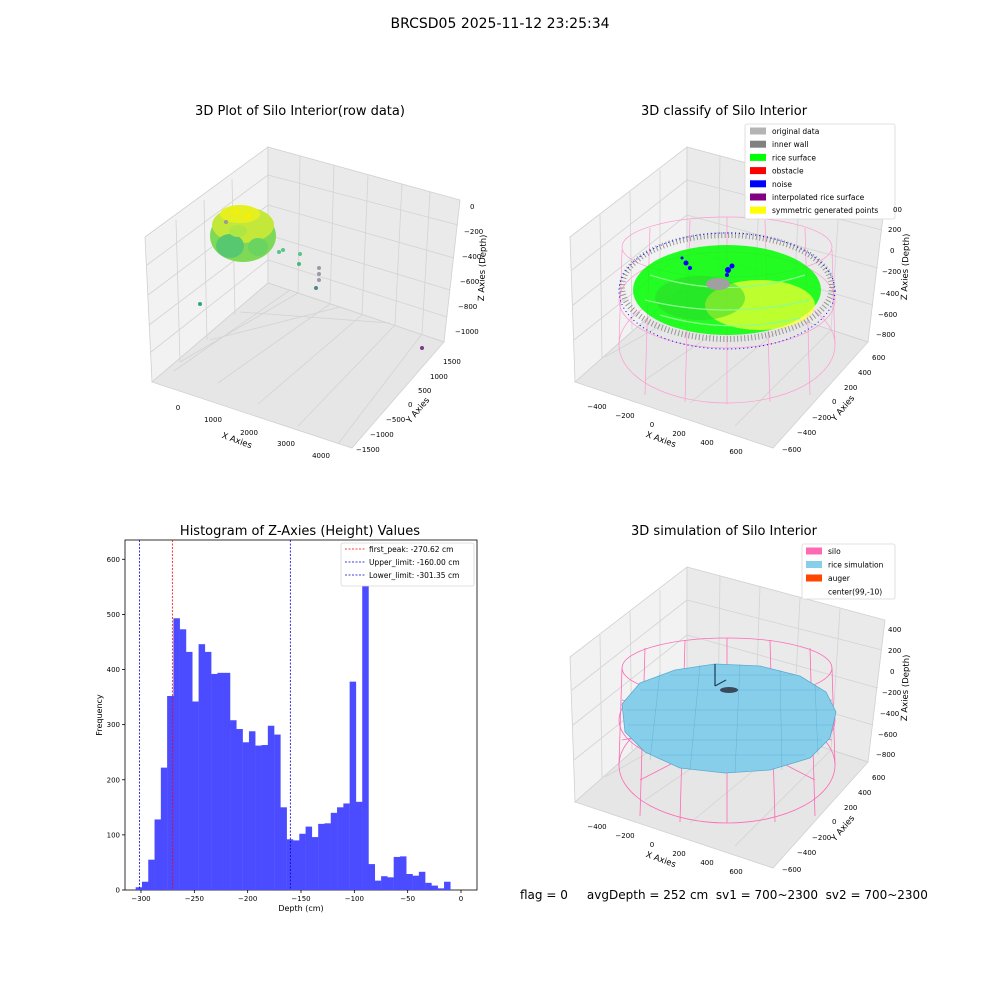  What do you see at coordinates (411, 549) in the screenshot?
I see `histogram-legend-label: first_peak: -270.62 cm` at bounding box center [411, 549].